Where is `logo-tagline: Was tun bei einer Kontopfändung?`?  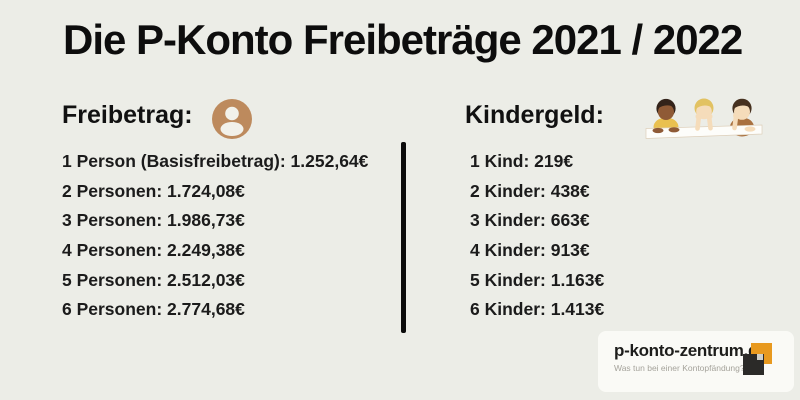 logo-tagline: Was tun bei einer Kontopfändung? is located at coordinates (679, 368).